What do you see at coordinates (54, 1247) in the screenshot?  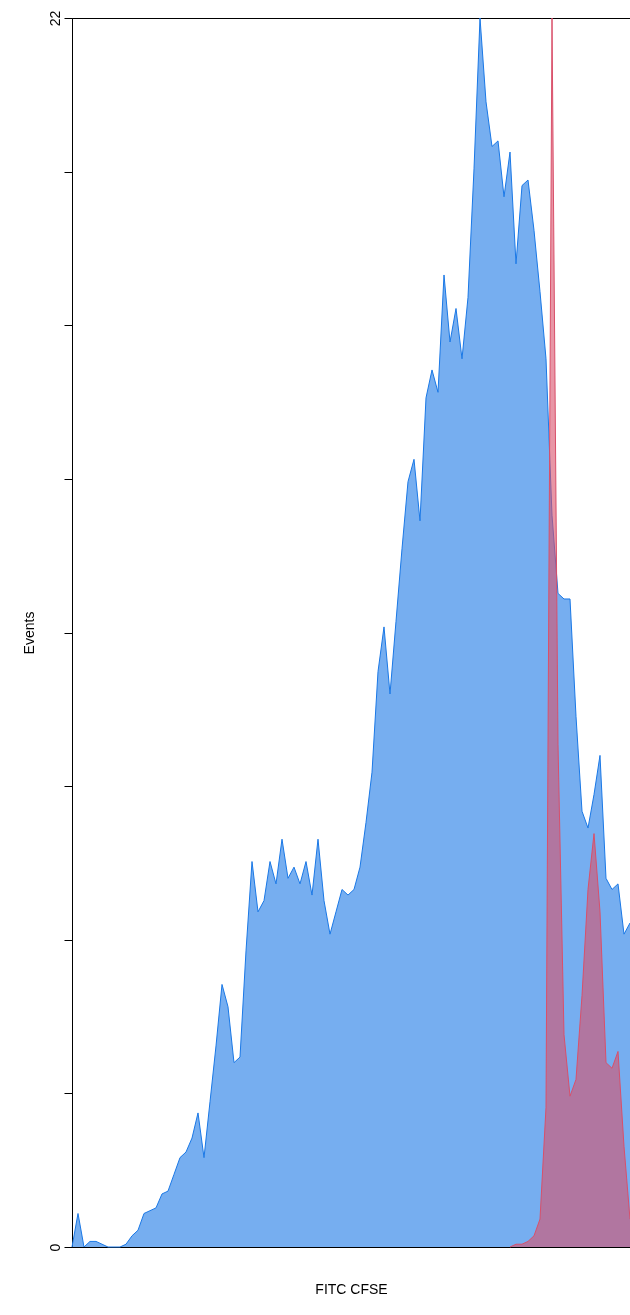 I see `y-tick-label: 0` at bounding box center [54, 1247].